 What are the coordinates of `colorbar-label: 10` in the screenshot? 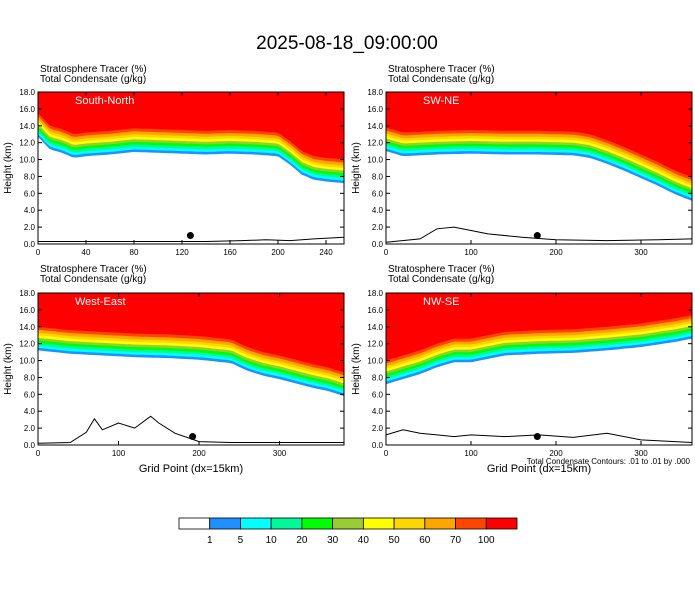 It's located at (272, 540).